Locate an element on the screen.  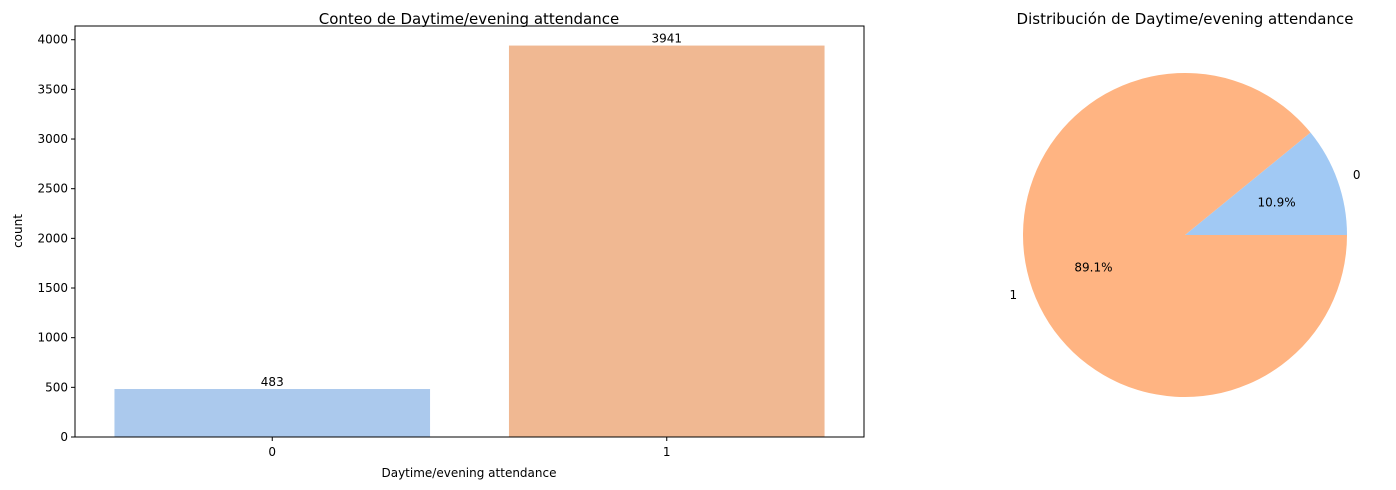
y-tick-label: 3000 is located at coordinates (52, 139).